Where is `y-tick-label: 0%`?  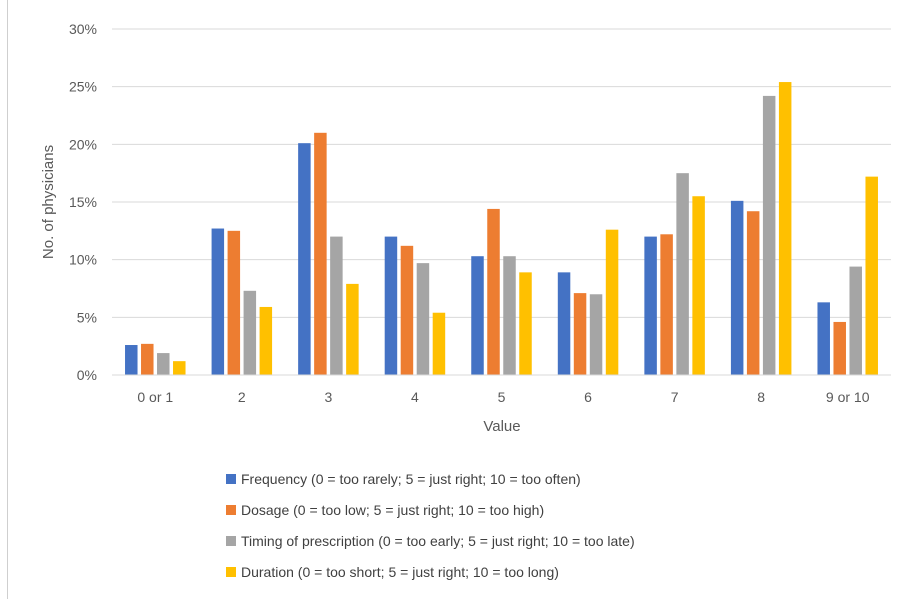 y-tick-label: 0% is located at coordinates (87, 375).